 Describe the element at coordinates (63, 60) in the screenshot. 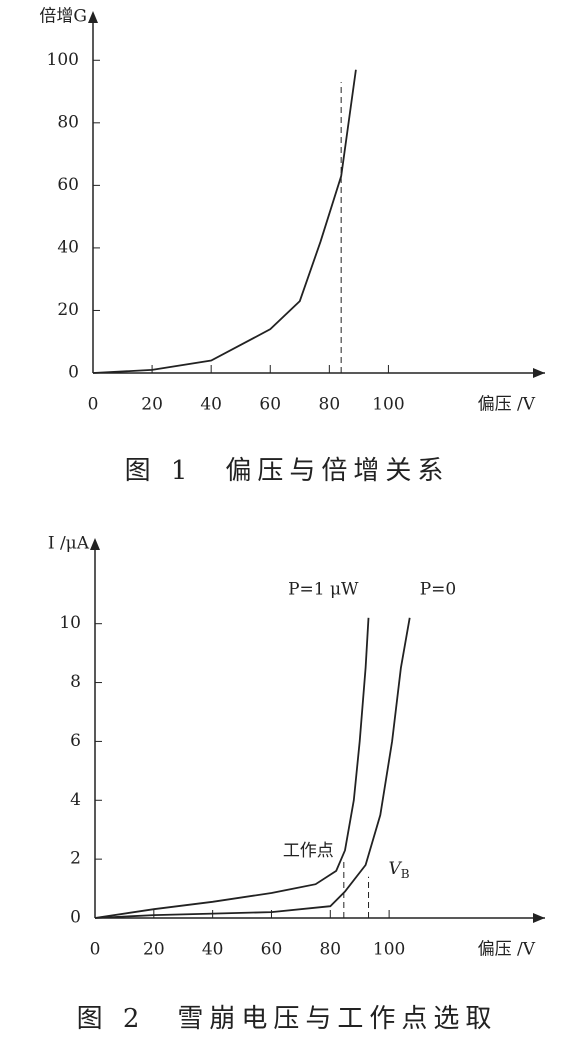

I see `y-tick-label: 100` at that location.